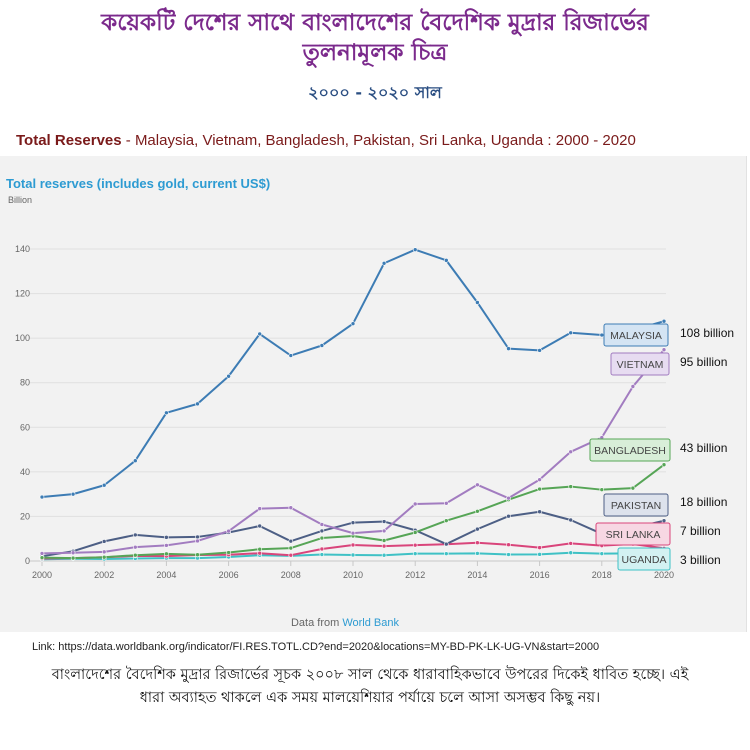 The width and height of the screenshot is (750, 750). Describe the element at coordinates (22, 249) in the screenshot. I see `y-tick-label: 140` at that location.